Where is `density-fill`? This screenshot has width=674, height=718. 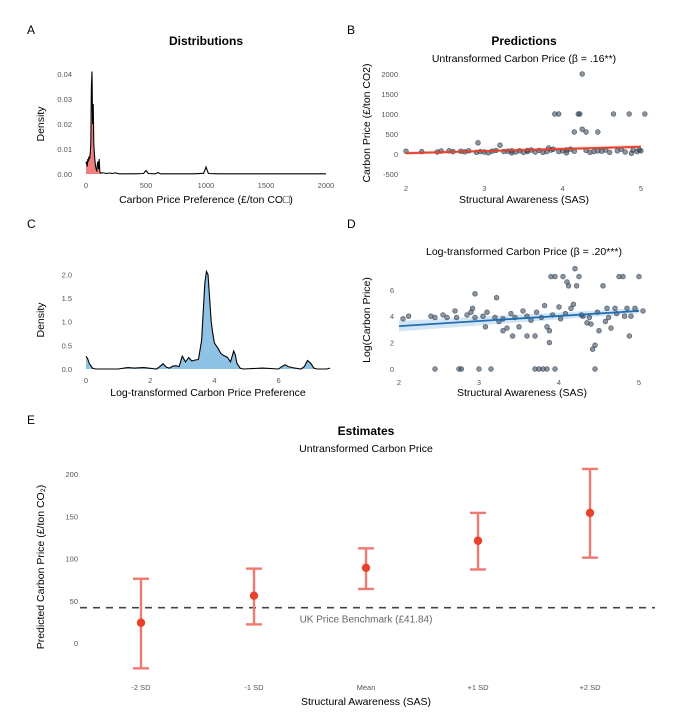
density-fill is located at coordinates (208, 320).